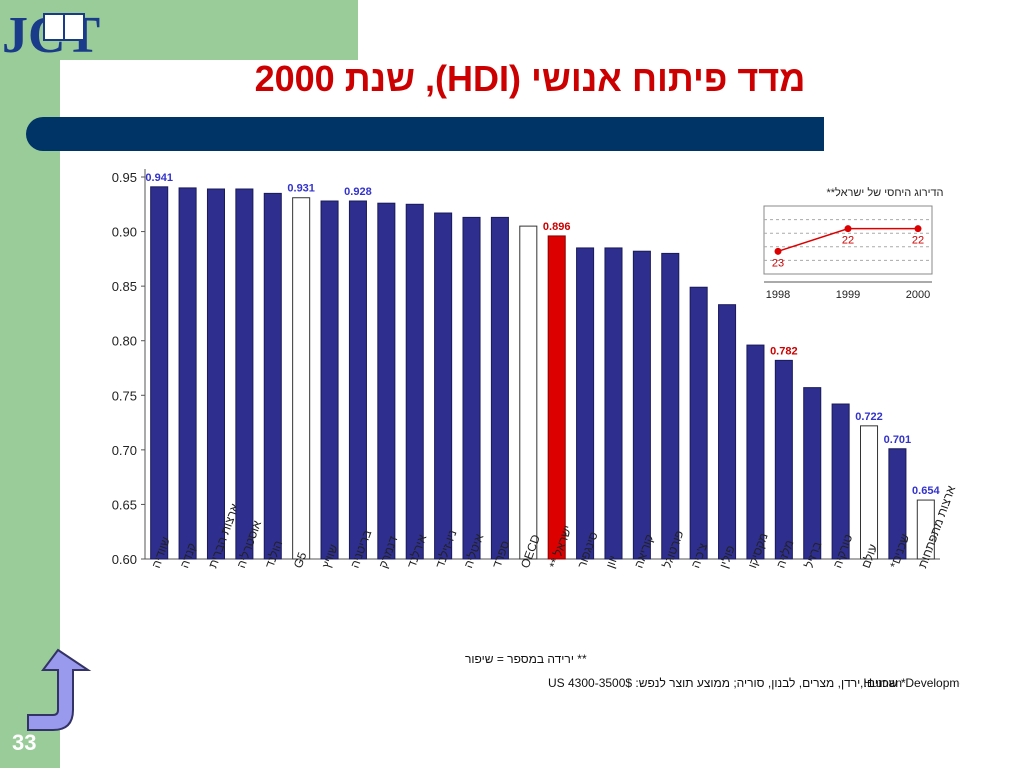 The width and height of the screenshot is (1024, 768). Describe the element at coordinates (124, 232) in the screenshot. I see `y-tick-label: 0.90` at that location.